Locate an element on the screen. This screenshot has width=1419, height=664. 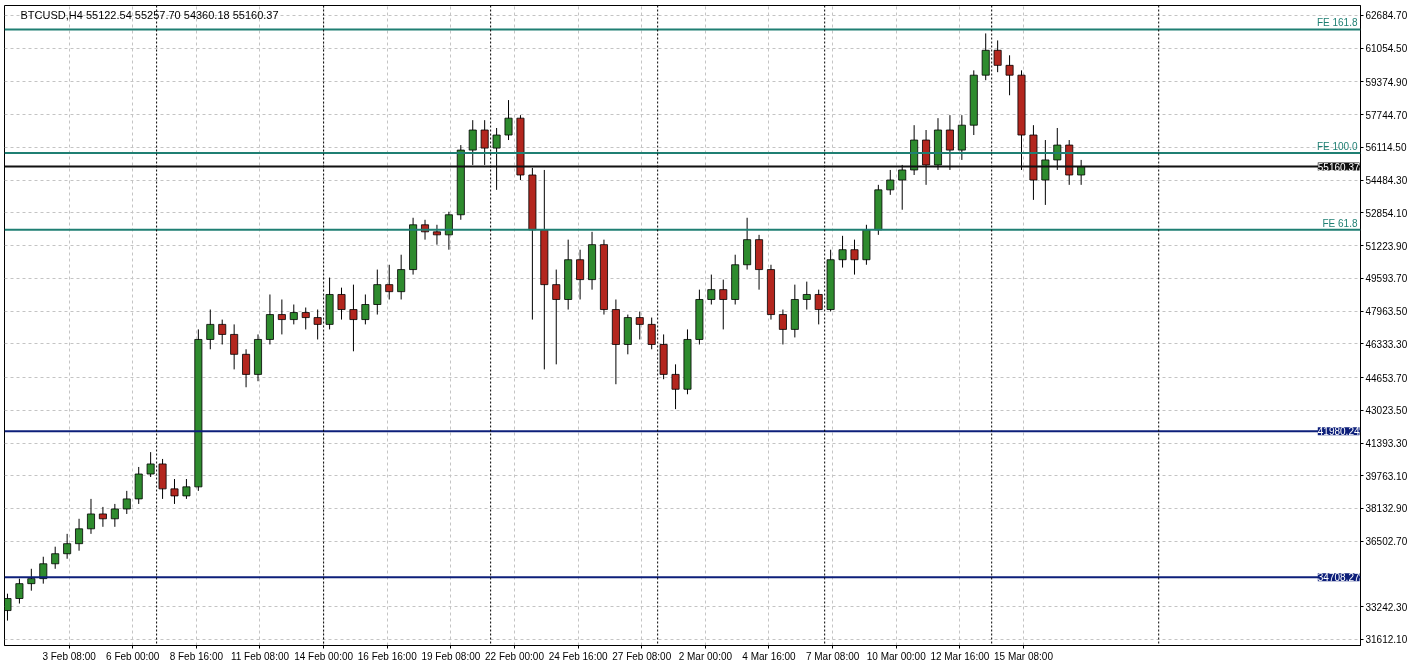
ref-line-label: 34708.27 is located at coordinates (1338, 578).